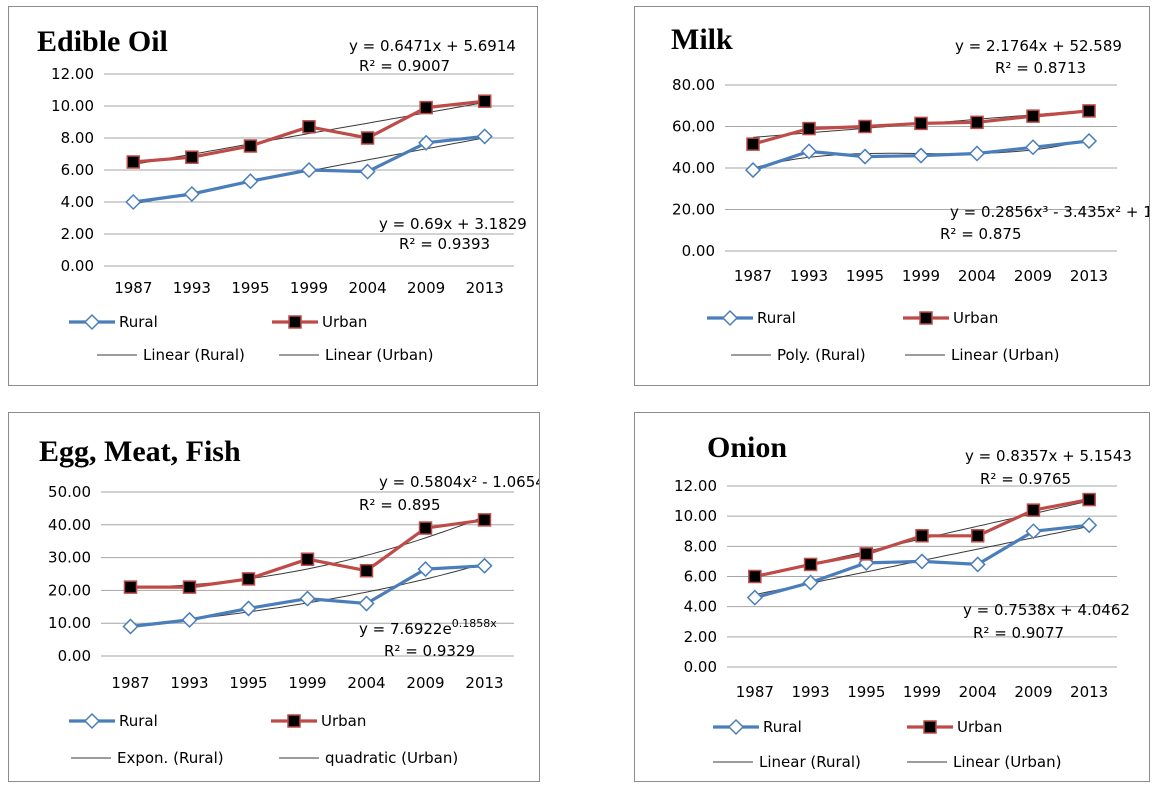 This screenshot has width=1157, height=786. I want to click on legend-label: Expon. (Rural), so click(170, 758).